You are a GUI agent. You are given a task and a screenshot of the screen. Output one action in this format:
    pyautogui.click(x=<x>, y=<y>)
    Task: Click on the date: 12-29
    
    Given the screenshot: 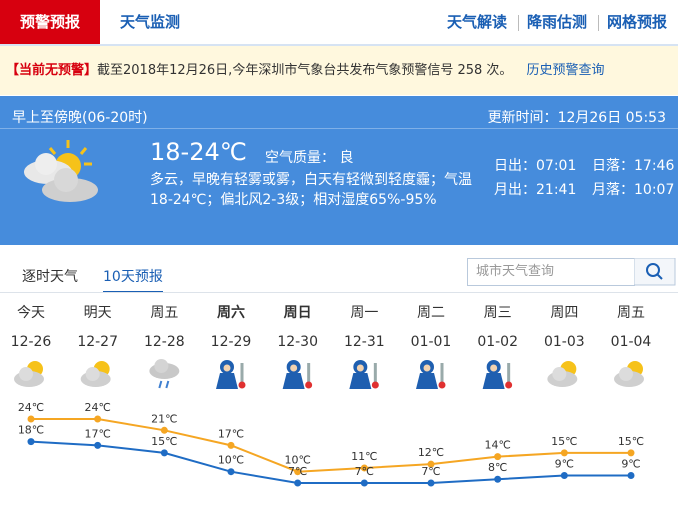 What is the action you would take?
    pyautogui.click(x=231, y=342)
    